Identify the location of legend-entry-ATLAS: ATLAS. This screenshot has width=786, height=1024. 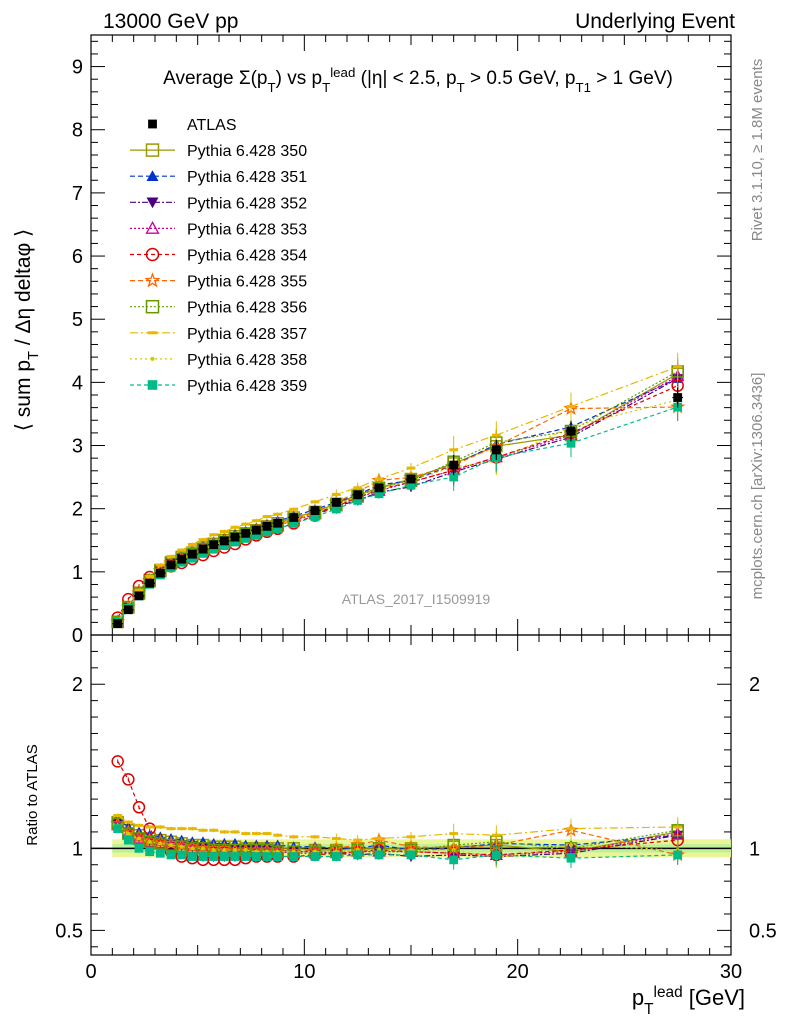
(192, 125).